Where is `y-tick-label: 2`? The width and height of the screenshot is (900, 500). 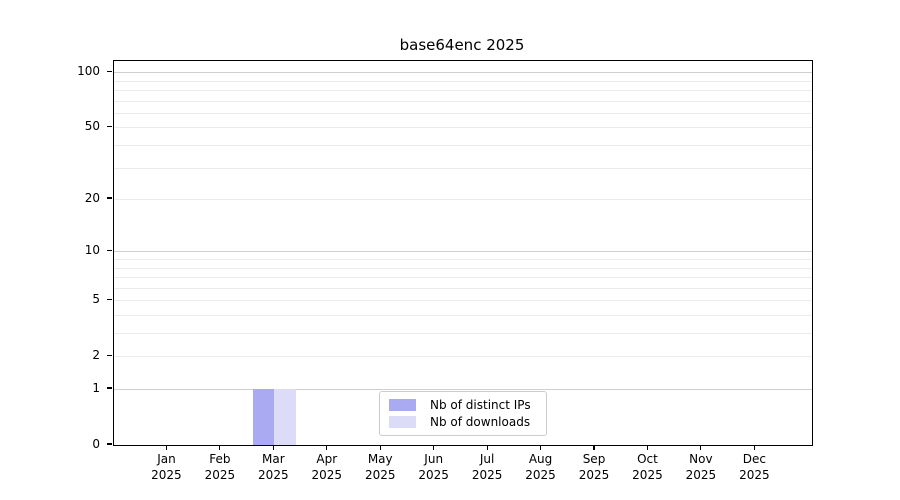
y-tick-label: 2 is located at coordinates (96, 355).